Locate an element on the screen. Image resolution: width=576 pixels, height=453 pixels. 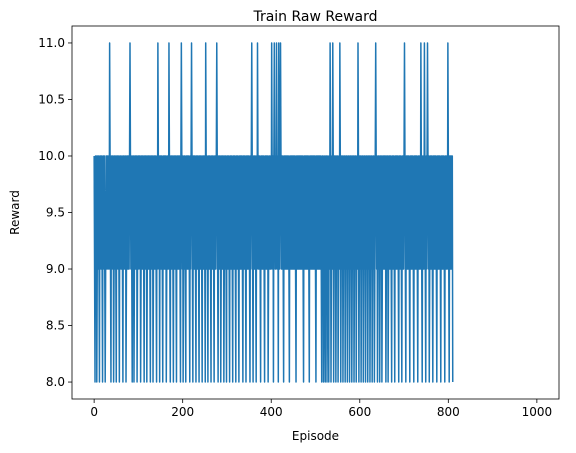
chart-title: Train Raw Reward is located at coordinates (314, 17).